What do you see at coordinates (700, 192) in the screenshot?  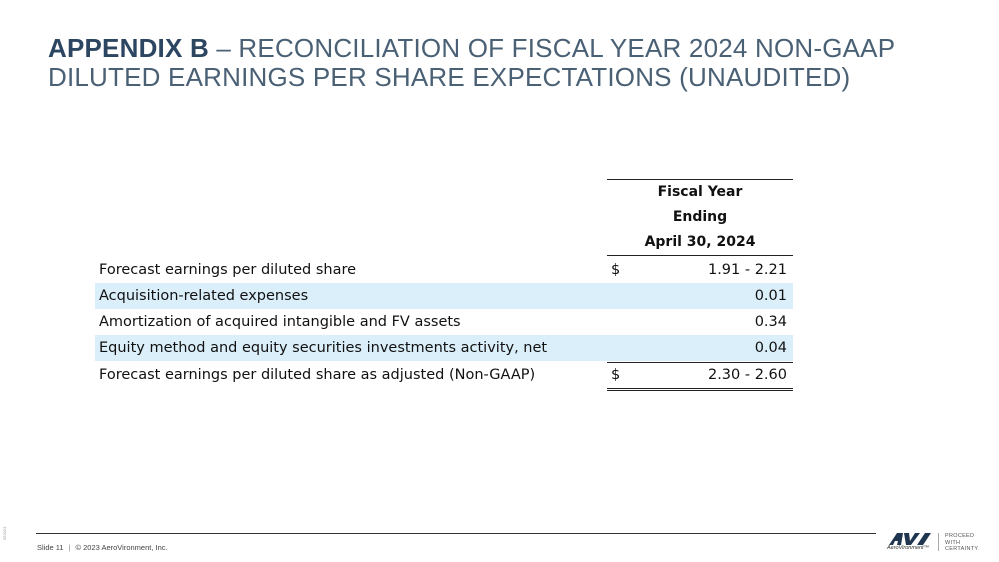 I see `header-line-1: Fiscal Year` at bounding box center [700, 192].